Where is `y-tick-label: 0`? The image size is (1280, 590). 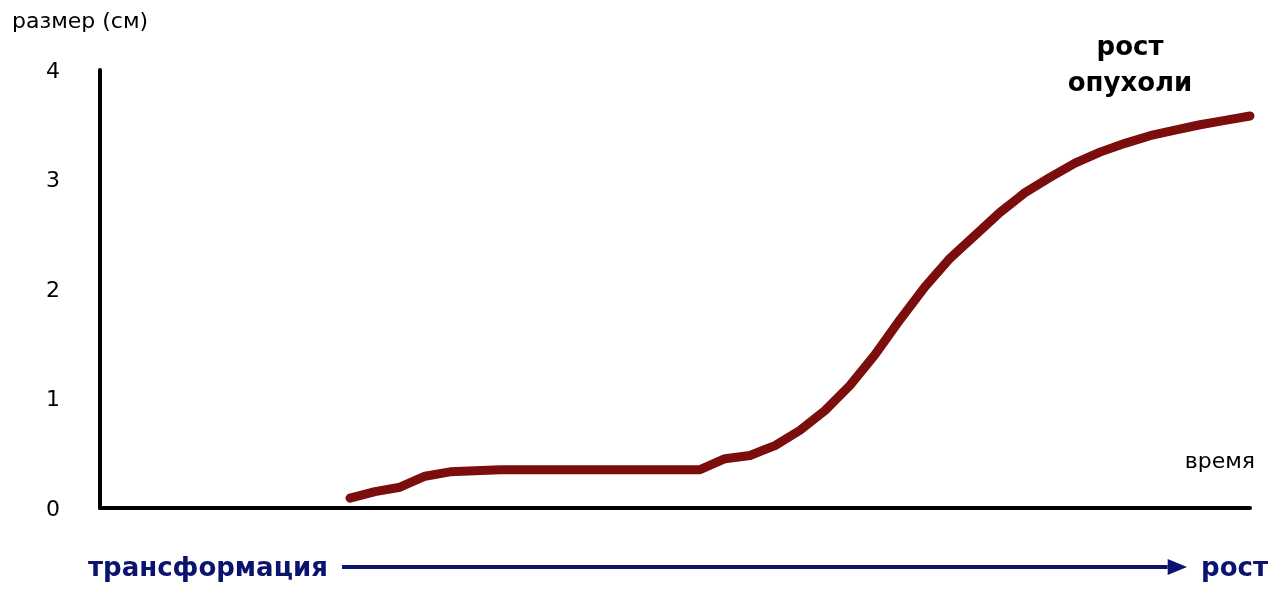 y-tick-label: 0 is located at coordinates (53, 508).